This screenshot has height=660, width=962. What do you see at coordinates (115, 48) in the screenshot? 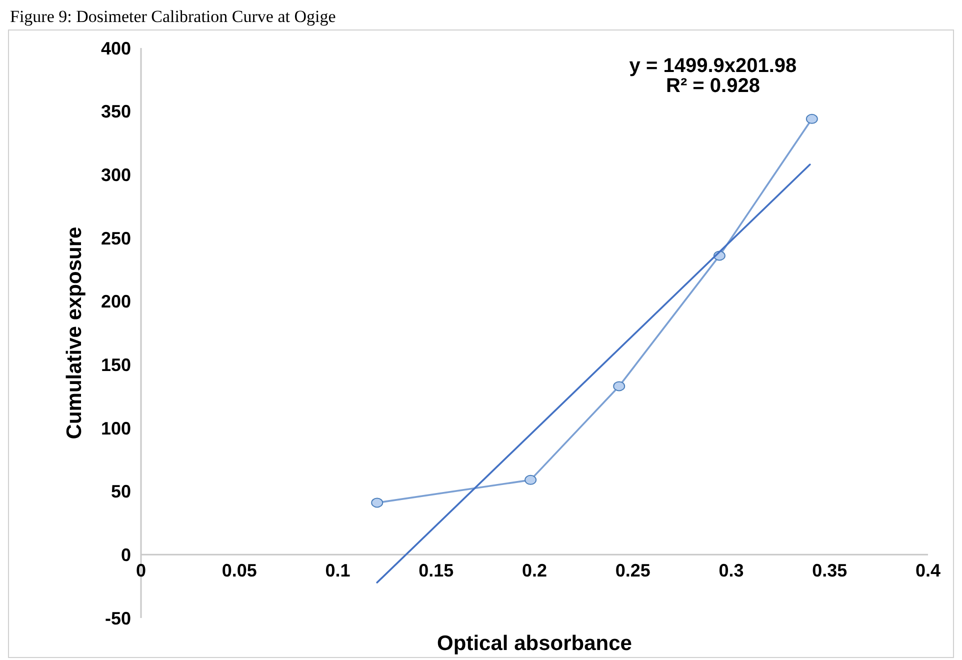
I see `y-tick-label: 400` at bounding box center [115, 48].